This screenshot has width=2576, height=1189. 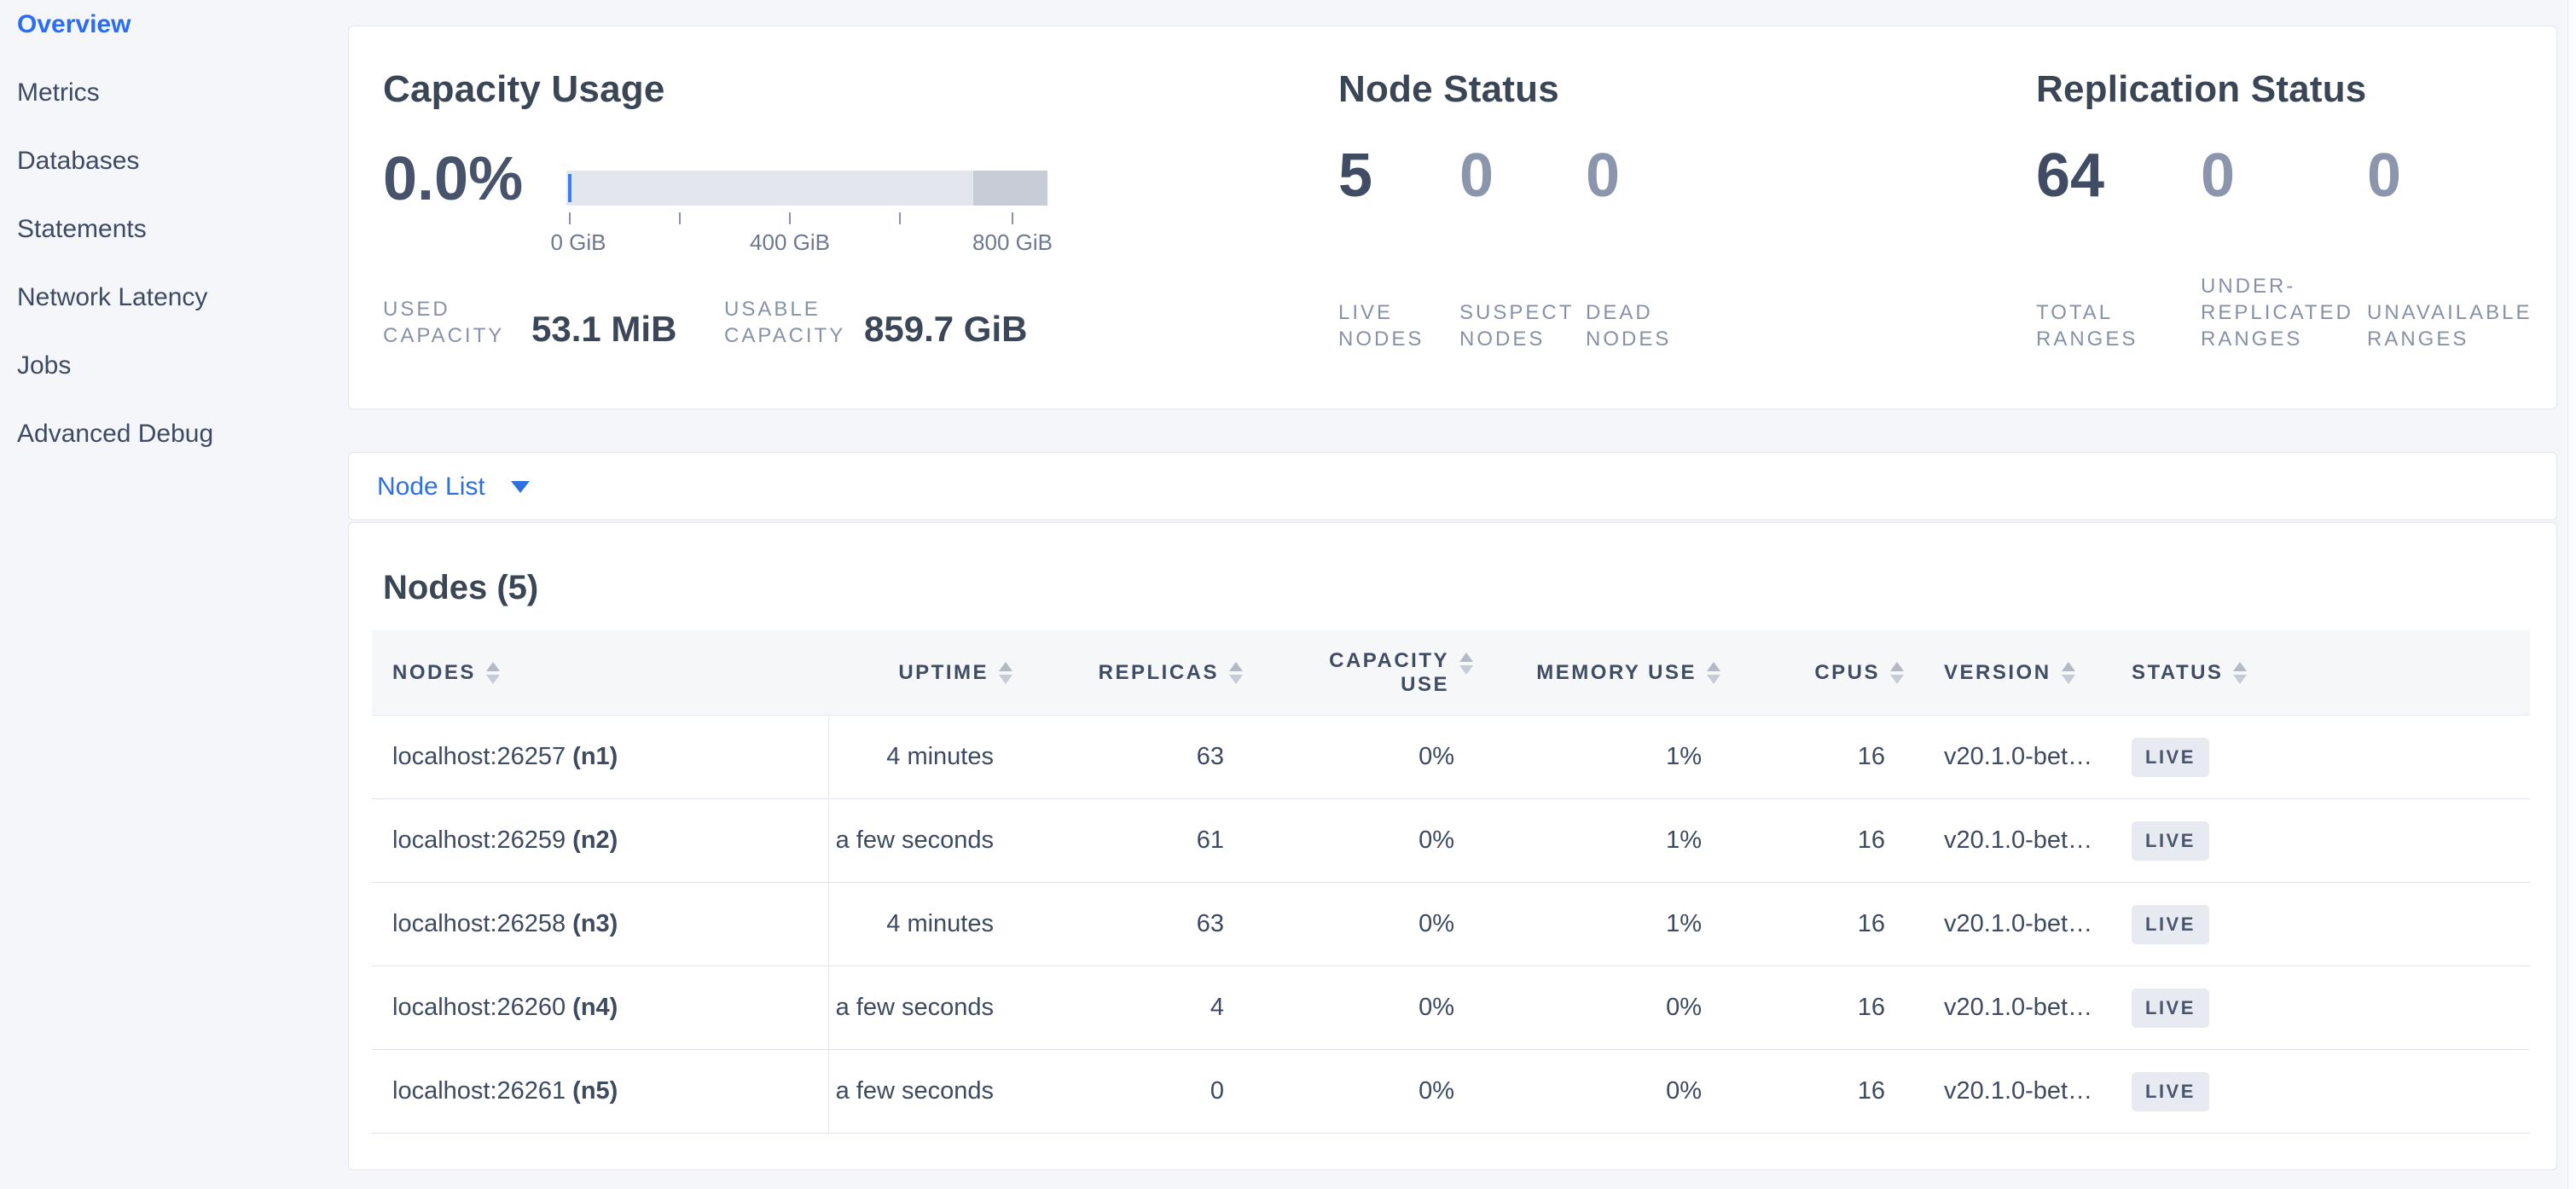 I want to click on capacity-gauge-reserved-segment, so click(x=1010, y=188).